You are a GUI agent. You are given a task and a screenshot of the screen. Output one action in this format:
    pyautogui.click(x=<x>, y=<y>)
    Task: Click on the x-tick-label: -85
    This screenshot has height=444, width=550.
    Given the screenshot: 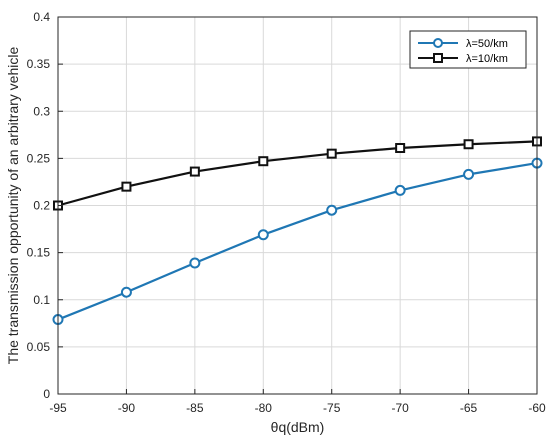 What is the action you would take?
    pyautogui.click(x=195, y=408)
    